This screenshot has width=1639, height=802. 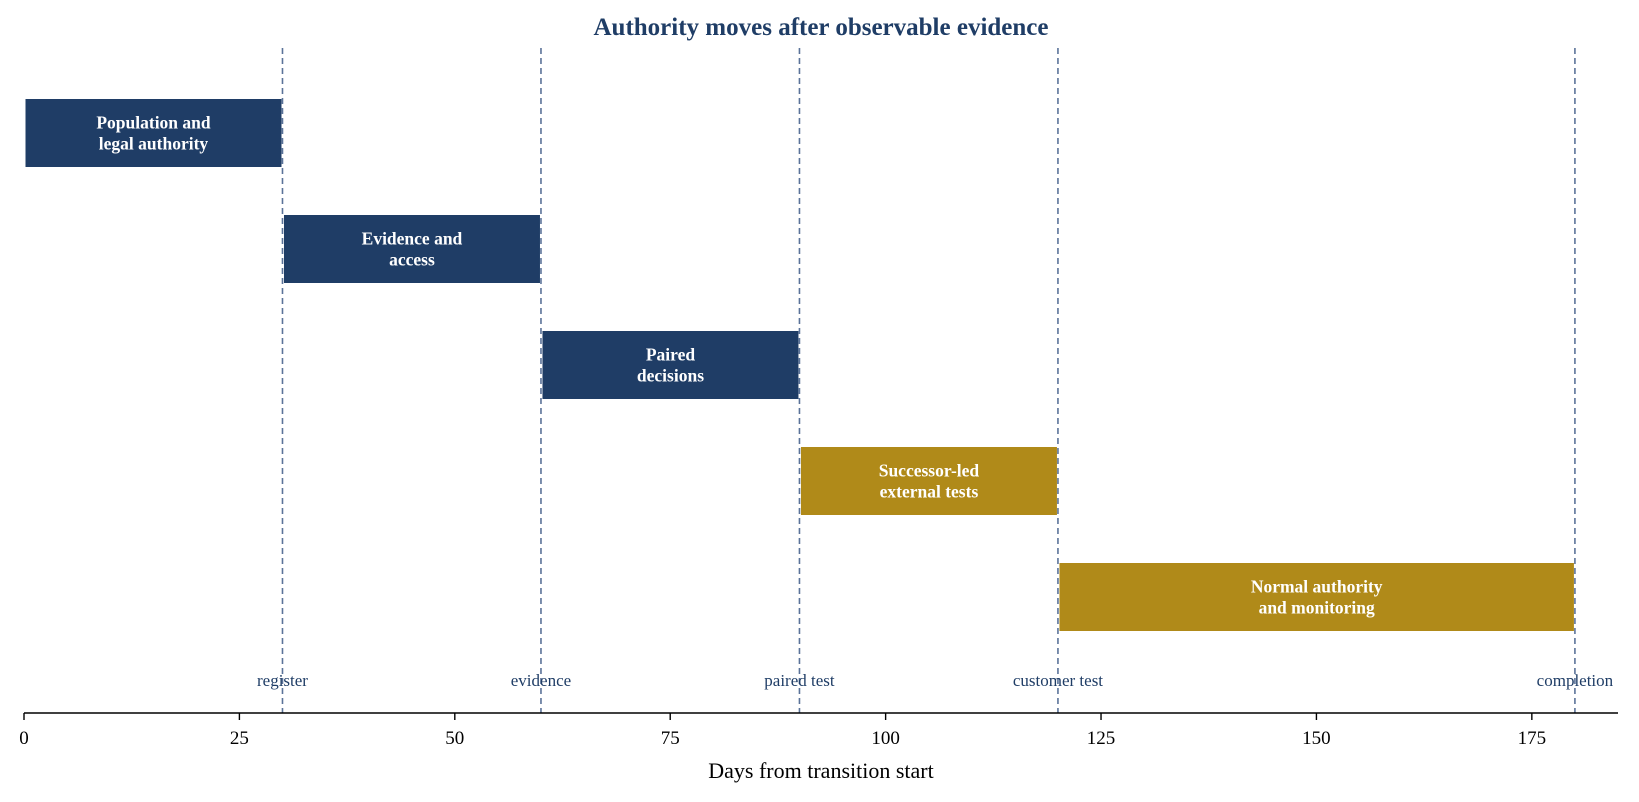 I want to click on x-tick-label: 175, so click(x=1532, y=738).